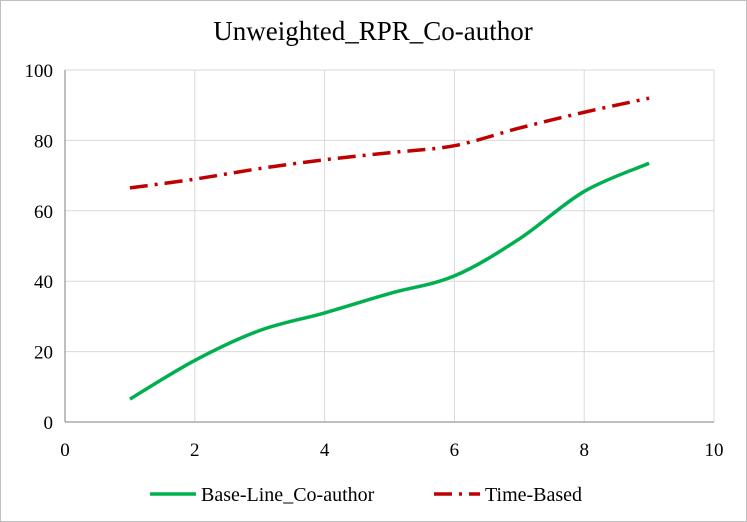 This screenshot has height=522, width=747. What do you see at coordinates (43, 353) in the screenshot?
I see `y-tick-label: 20` at bounding box center [43, 353].